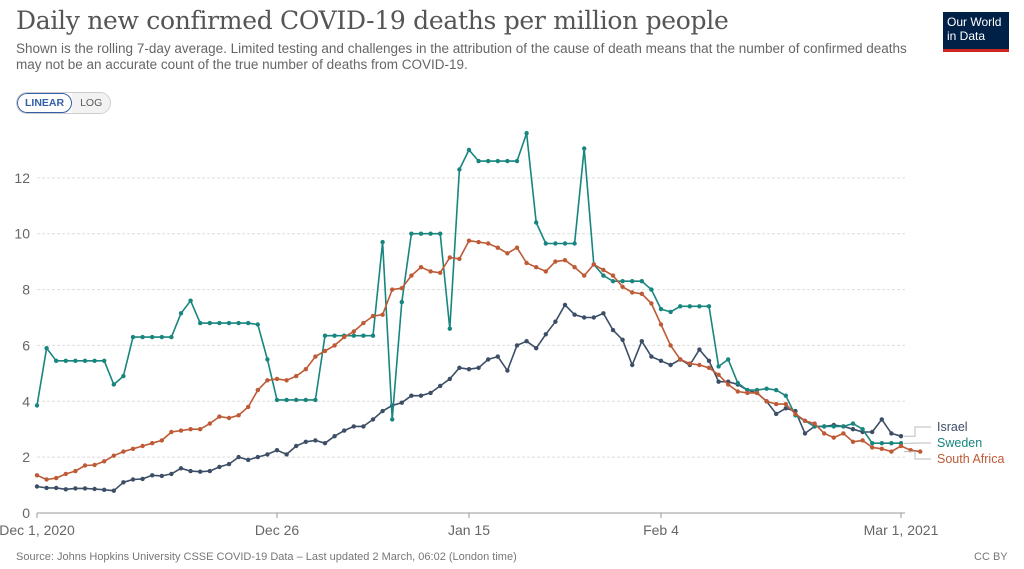 The height and width of the screenshot is (569, 1024). Describe the element at coordinates (952, 427) in the screenshot. I see `legend-label: Israel` at that location.